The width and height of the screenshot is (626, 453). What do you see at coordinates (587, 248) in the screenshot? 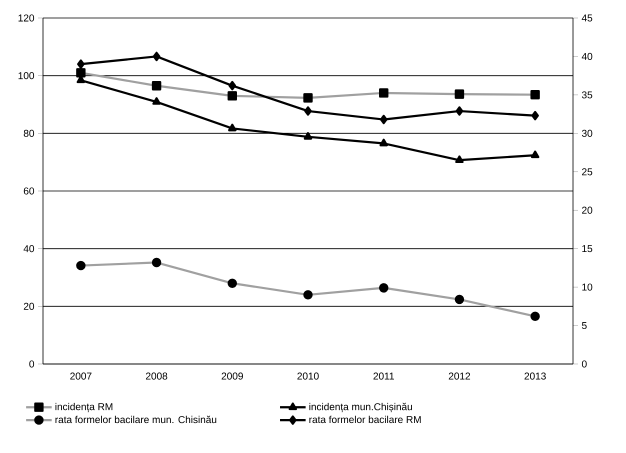
I see `y2-tick-label: 15` at bounding box center [587, 248].